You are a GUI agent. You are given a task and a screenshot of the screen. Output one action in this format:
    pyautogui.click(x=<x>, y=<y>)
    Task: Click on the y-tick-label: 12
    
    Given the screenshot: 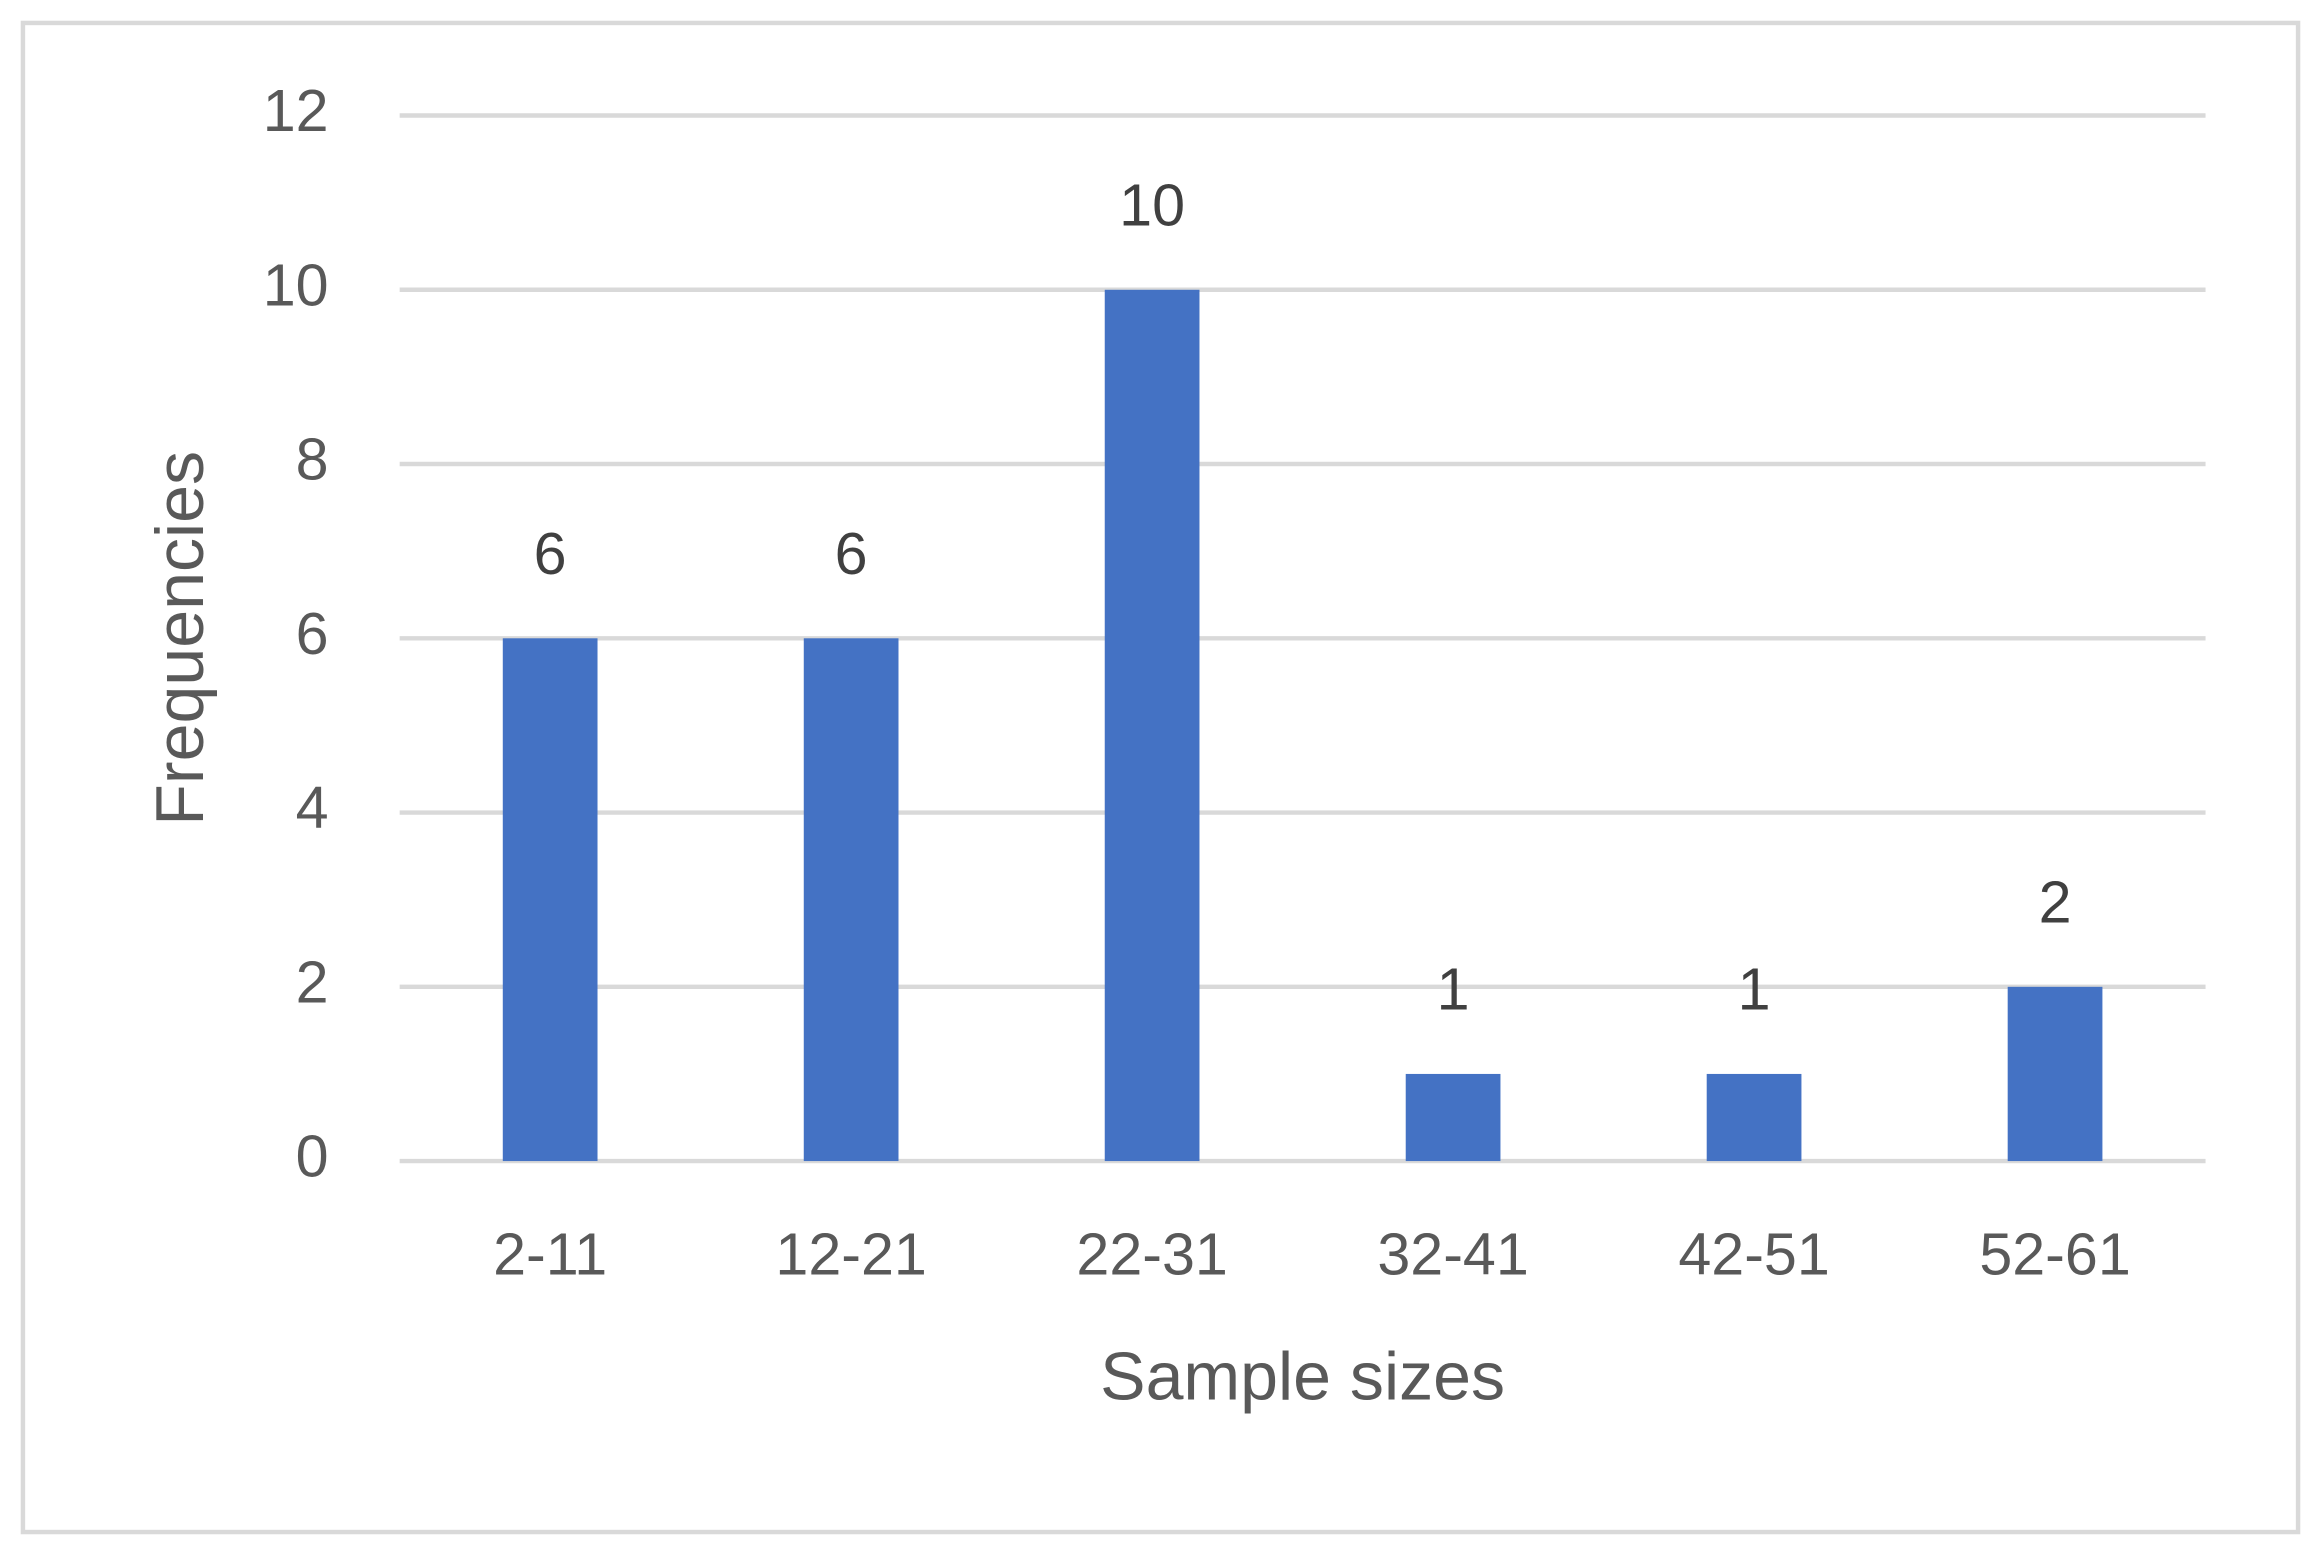 What is the action you would take?
    pyautogui.click(x=296, y=110)
    